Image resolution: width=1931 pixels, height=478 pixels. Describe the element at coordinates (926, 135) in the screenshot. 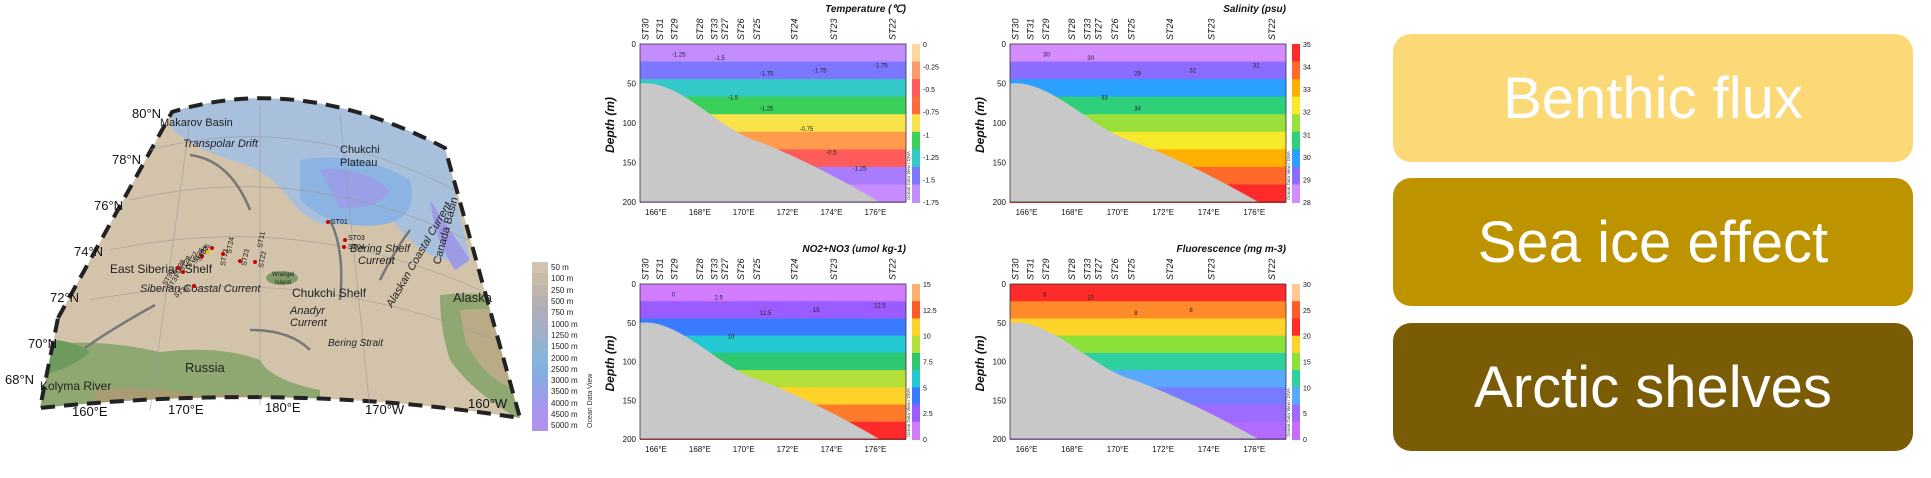

I see `colorbar-tick: -1` at that location.